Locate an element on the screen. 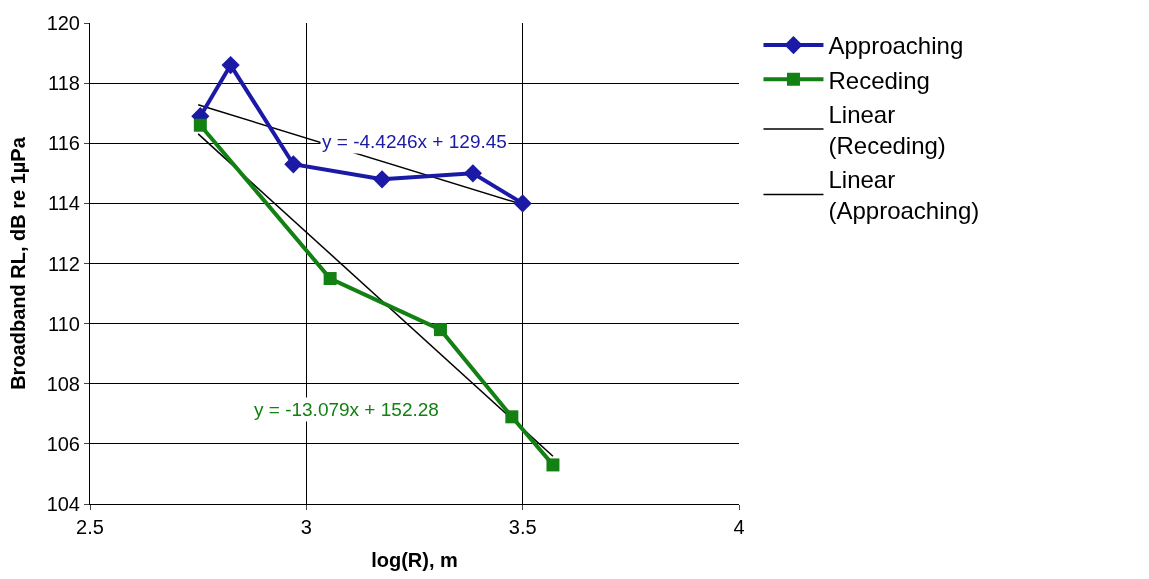 This screenshot has width=1149, height=579. legend-label: Receding is located at coordinates (879, 80).